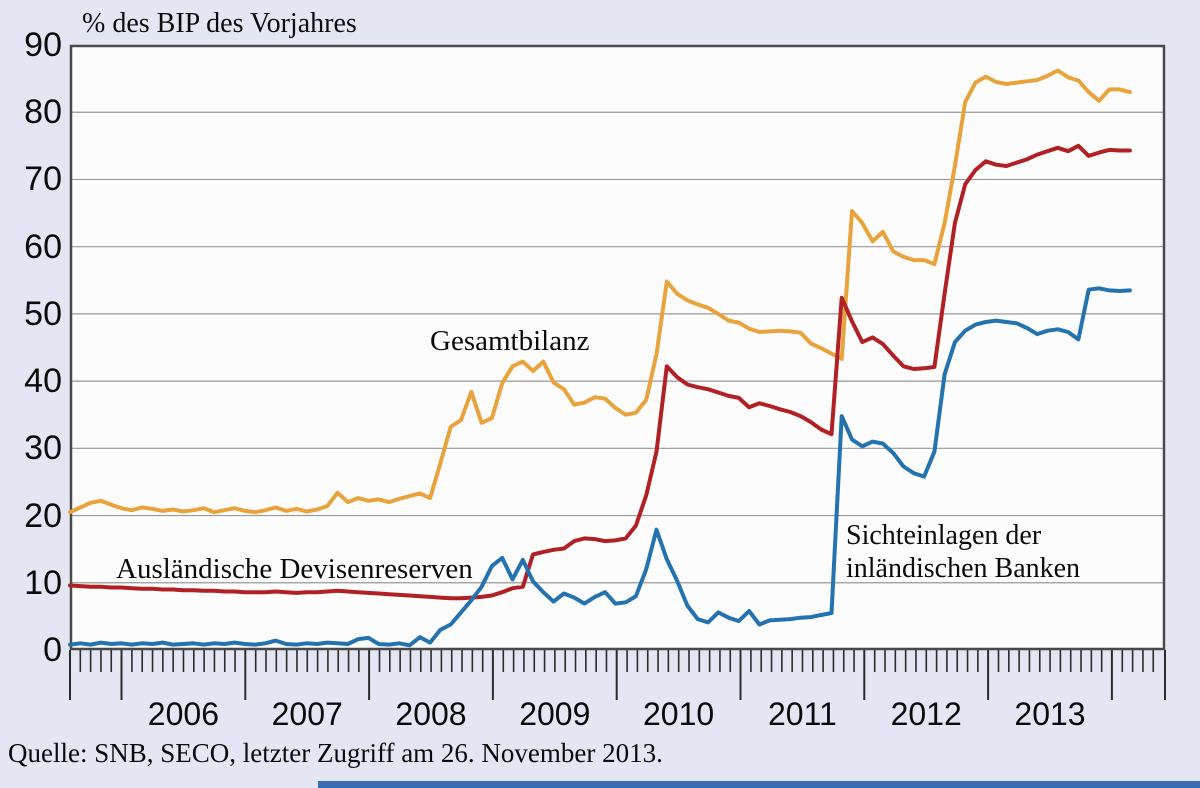 This screenshot has height=788, width=1200. What do you see at coordinates (802, 714) in the screenshot?
I see `x-year-label: 2011` at bounding box center [802, 714].